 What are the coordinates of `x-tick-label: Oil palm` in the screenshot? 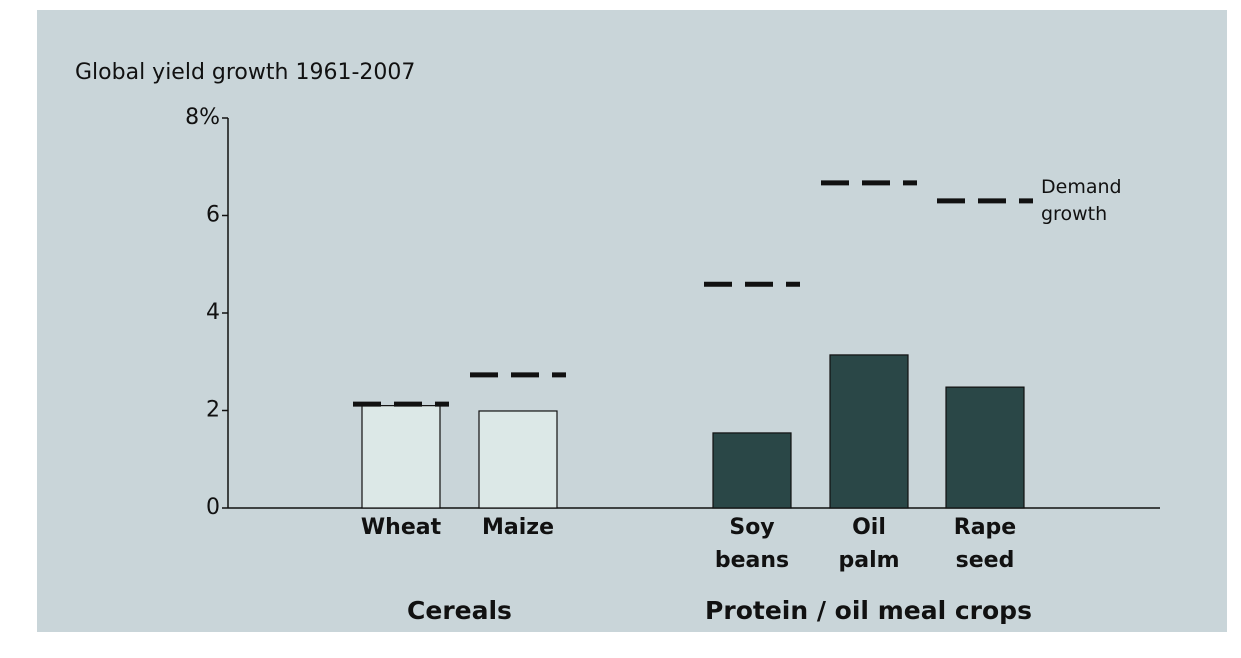 It's located at (868, 544).